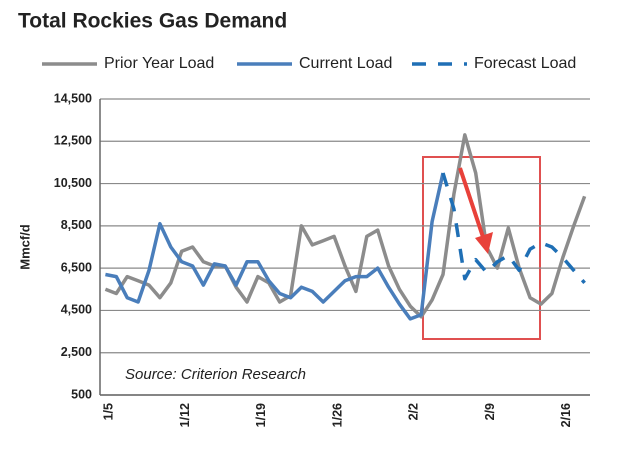 The width and height of the screenshot is (619, 459). What do you see at coordinates (76, 225) in the screenshot?
I see `y-tick-label: 8,500` at bounding box center [76, 225].